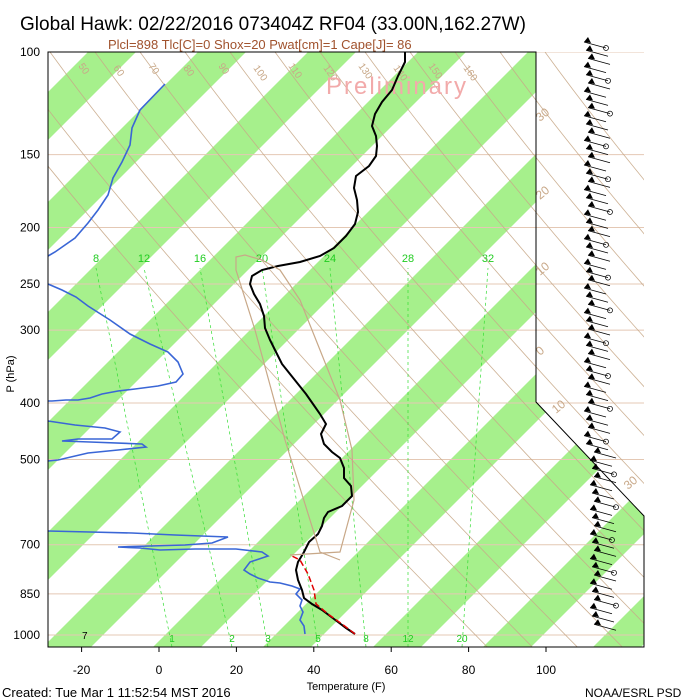  Describe the element at coordinates (546, 670) in the screenshot. I see `temperature-tick-label: 100` at that location.